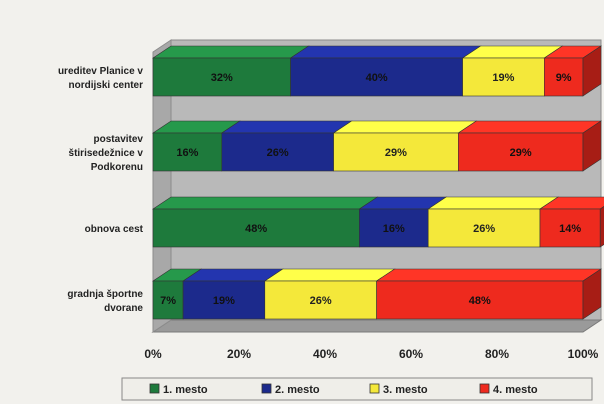 Image resolution: width=604 pixels, height=404 pixels. I want to click on category-label: gradnja športne, so click(105, 294).